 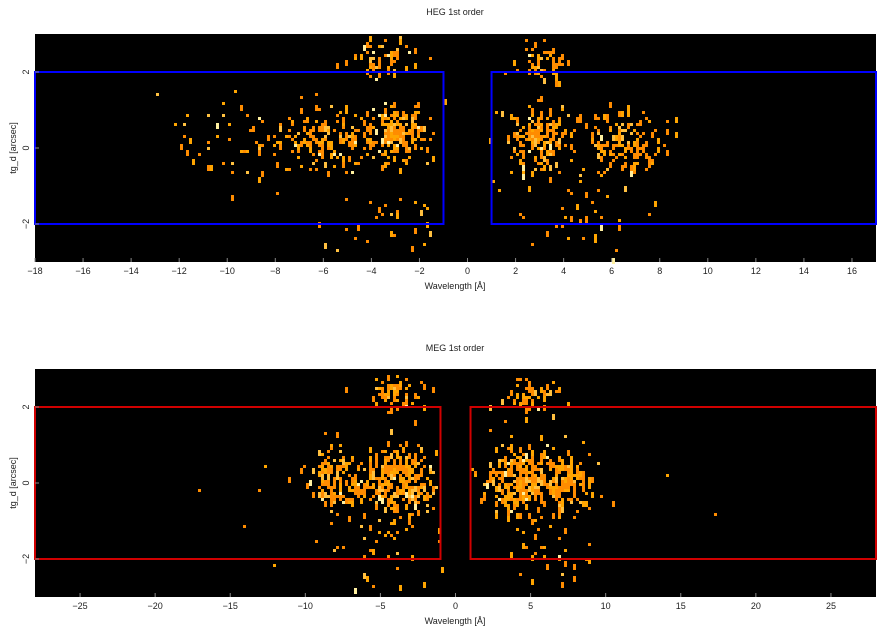 I want to click on heg-x-tick-label: 14, so click(x=804, y=271).